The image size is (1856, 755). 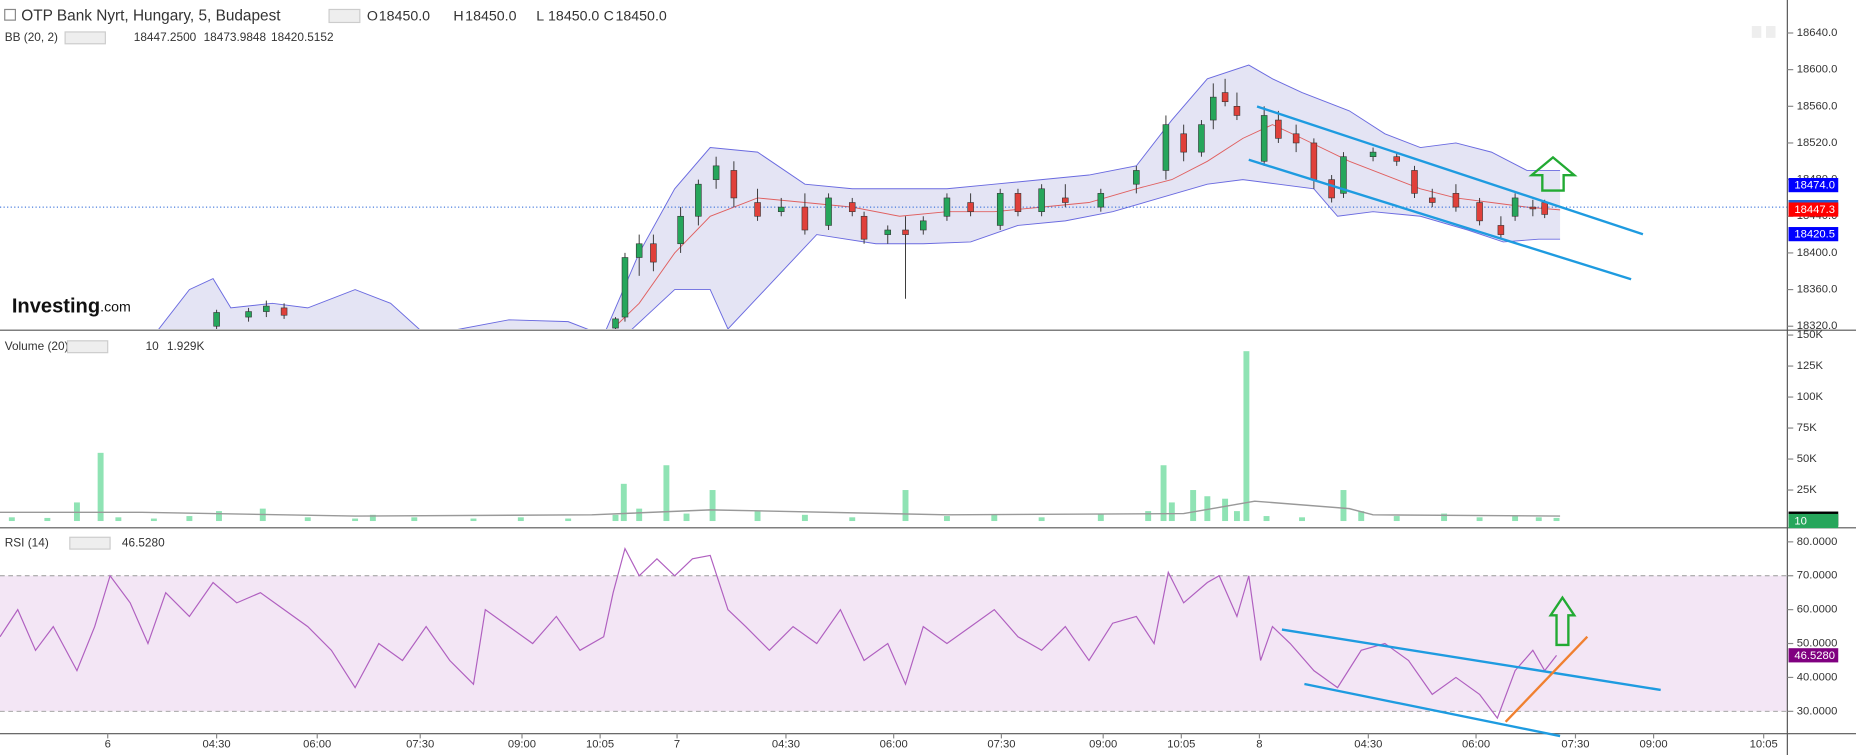 What do you see at coordinates (1817, 542) in the screenshot?
I see `y-tick-label: 80.0000` at bounding box center [1817, 542].